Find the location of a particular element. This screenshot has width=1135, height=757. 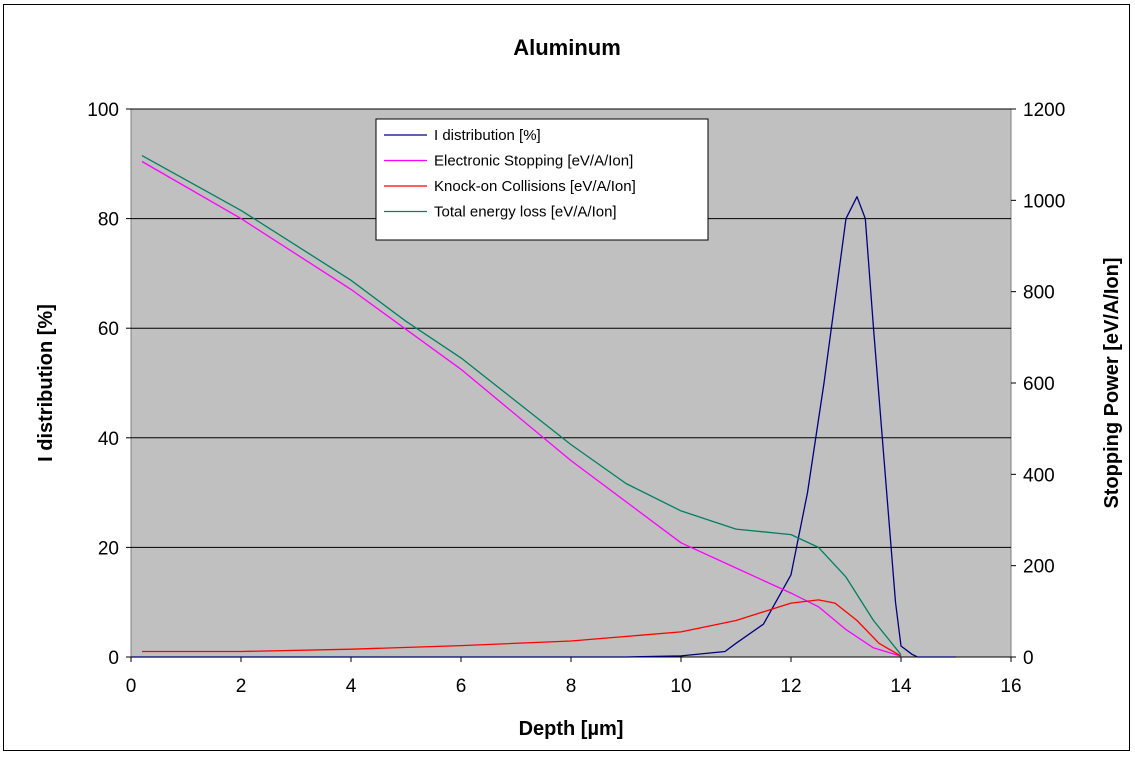

x-tick-label: 6 is located at coordinates (461, 686).